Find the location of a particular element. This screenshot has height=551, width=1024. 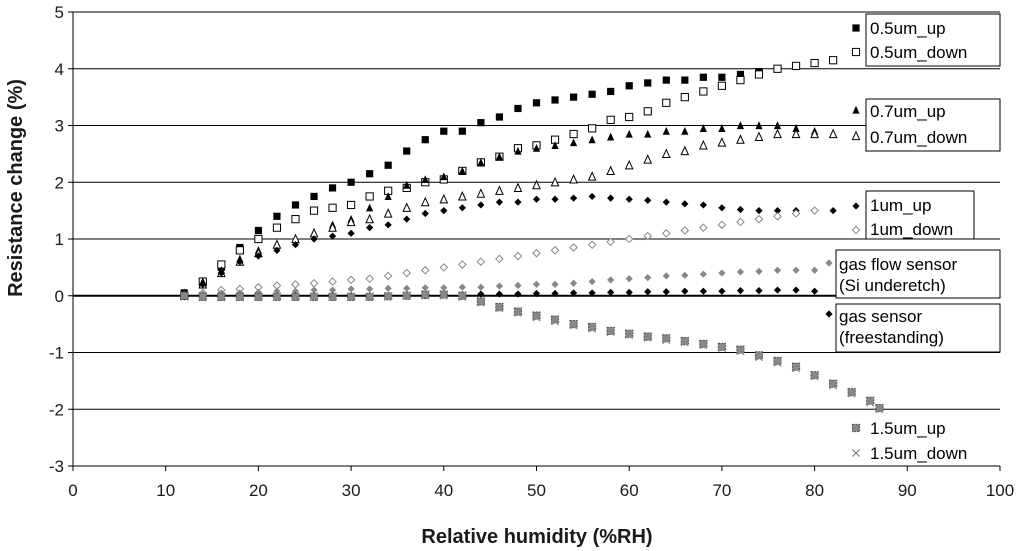

x-tick-label: 60 is located at coordinates (629, 490).